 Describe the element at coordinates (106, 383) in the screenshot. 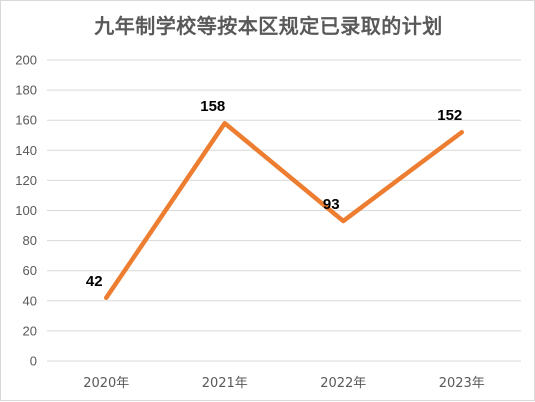

I see `x-tick-label: 2020年` at that location.